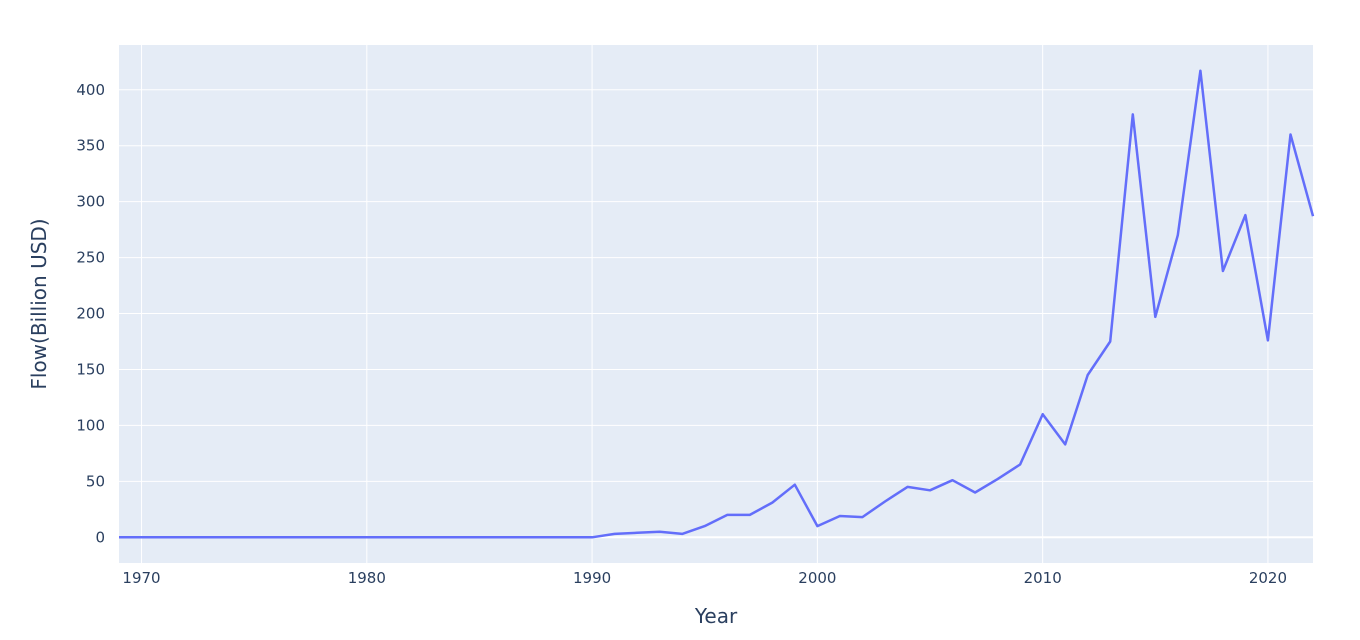 The image size is (1360, 640). I want to click on x-tick-label: 1980, so click(367, 578).